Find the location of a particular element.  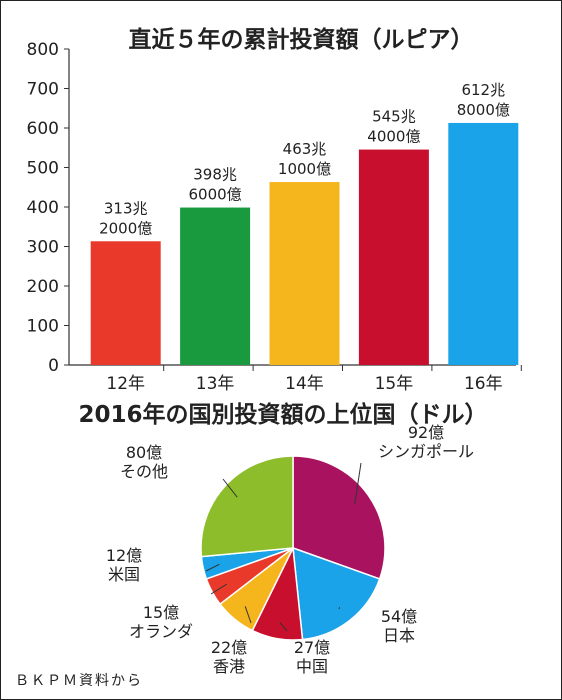

y-tick-label: 300 is located at coordinates (43, 248).